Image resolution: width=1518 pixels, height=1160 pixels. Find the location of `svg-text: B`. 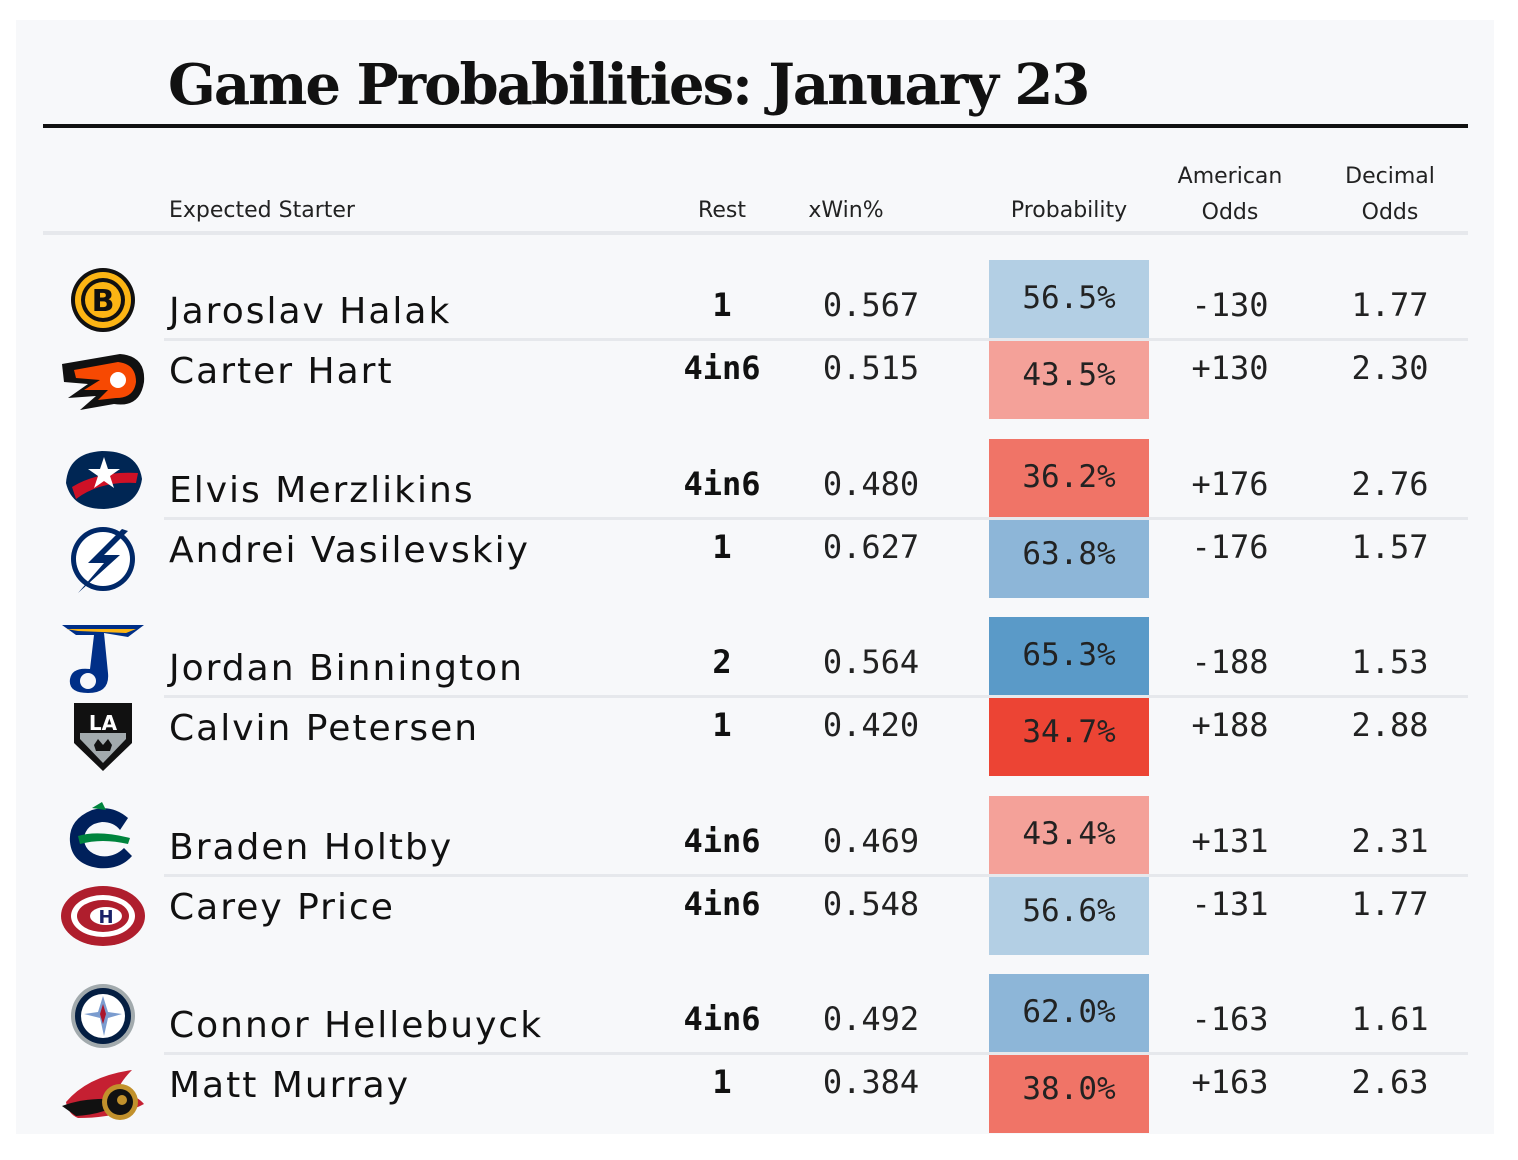

svg-text: B is located at coordinates (103, 301).